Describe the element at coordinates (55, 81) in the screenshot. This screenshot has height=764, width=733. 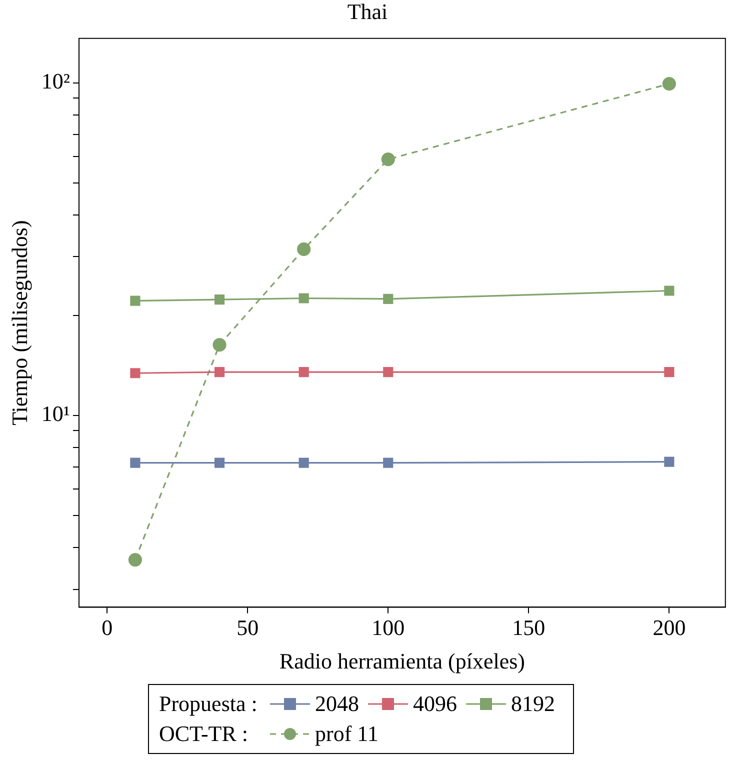
I see `y-tick-label: 10²` at that location.